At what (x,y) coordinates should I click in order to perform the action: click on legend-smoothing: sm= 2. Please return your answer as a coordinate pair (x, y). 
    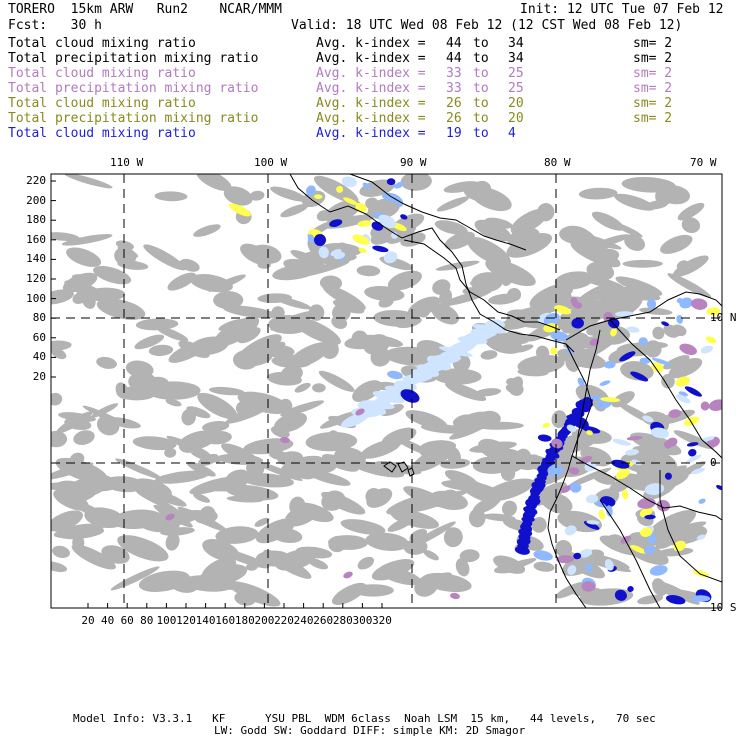
    Looking at the image, I should click on (653, 73).